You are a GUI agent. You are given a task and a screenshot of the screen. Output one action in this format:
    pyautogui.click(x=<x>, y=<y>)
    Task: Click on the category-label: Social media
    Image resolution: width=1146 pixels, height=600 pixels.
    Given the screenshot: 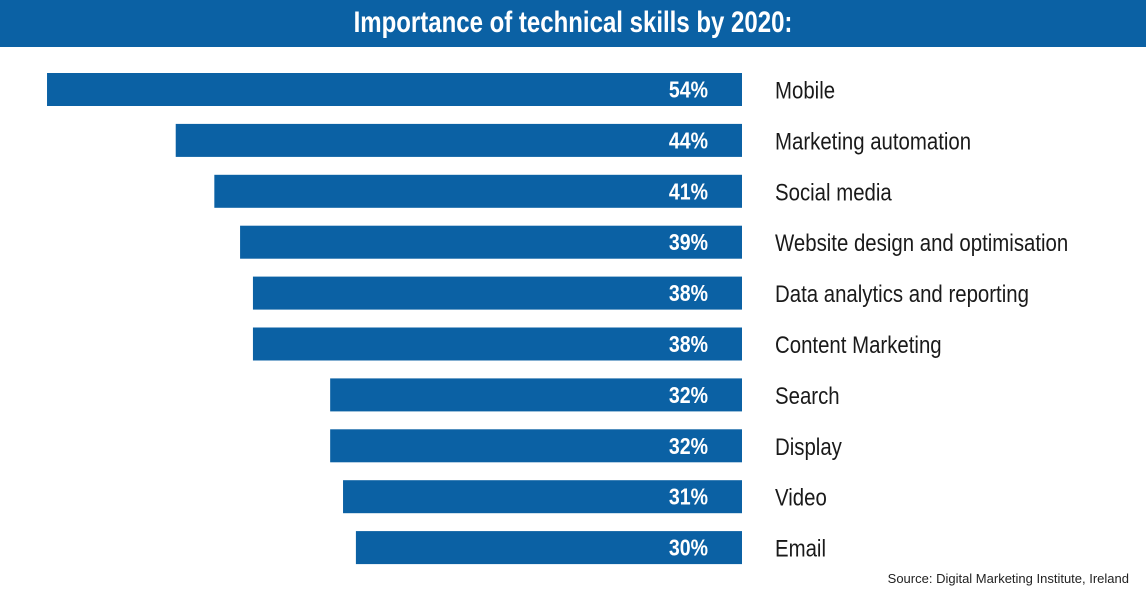 What is the action you would take?
    pyautogui.click(x=833, y=192)
    